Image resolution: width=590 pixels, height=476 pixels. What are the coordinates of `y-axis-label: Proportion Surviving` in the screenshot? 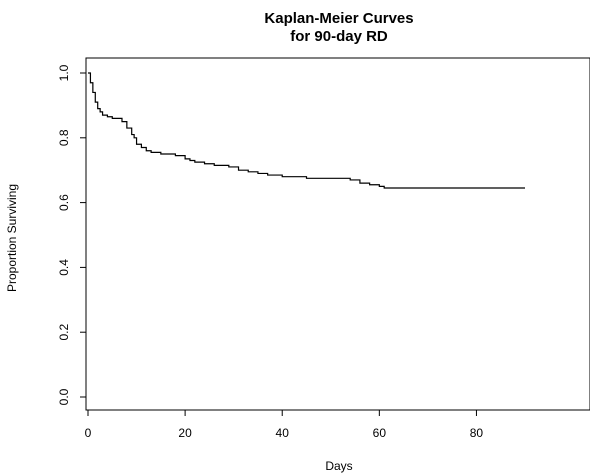 It's located at (12, 238).